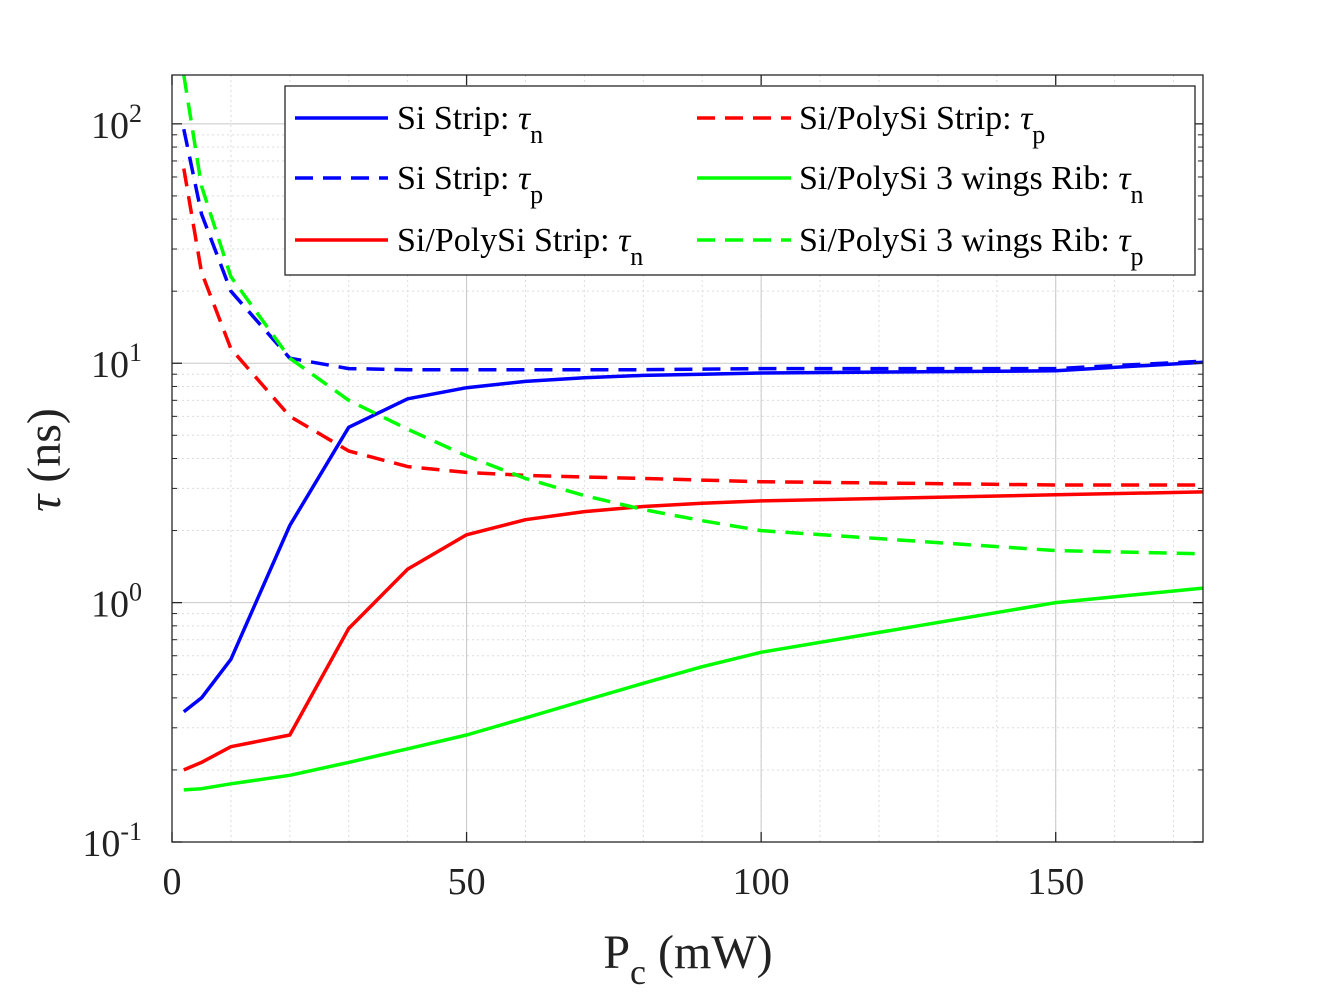 The width and height of the screenshot is (1329, 997). What do you see at coordinates (44, 451) in the screenshot?
I see `y-axis-label-rest: (ns)` at bounding box center [44, 451].